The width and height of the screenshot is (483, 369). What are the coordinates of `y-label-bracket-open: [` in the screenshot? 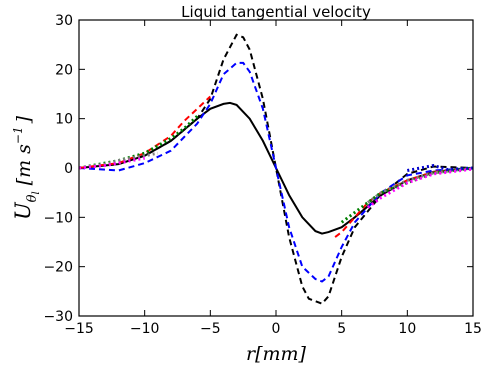 It's located at (24, 181).